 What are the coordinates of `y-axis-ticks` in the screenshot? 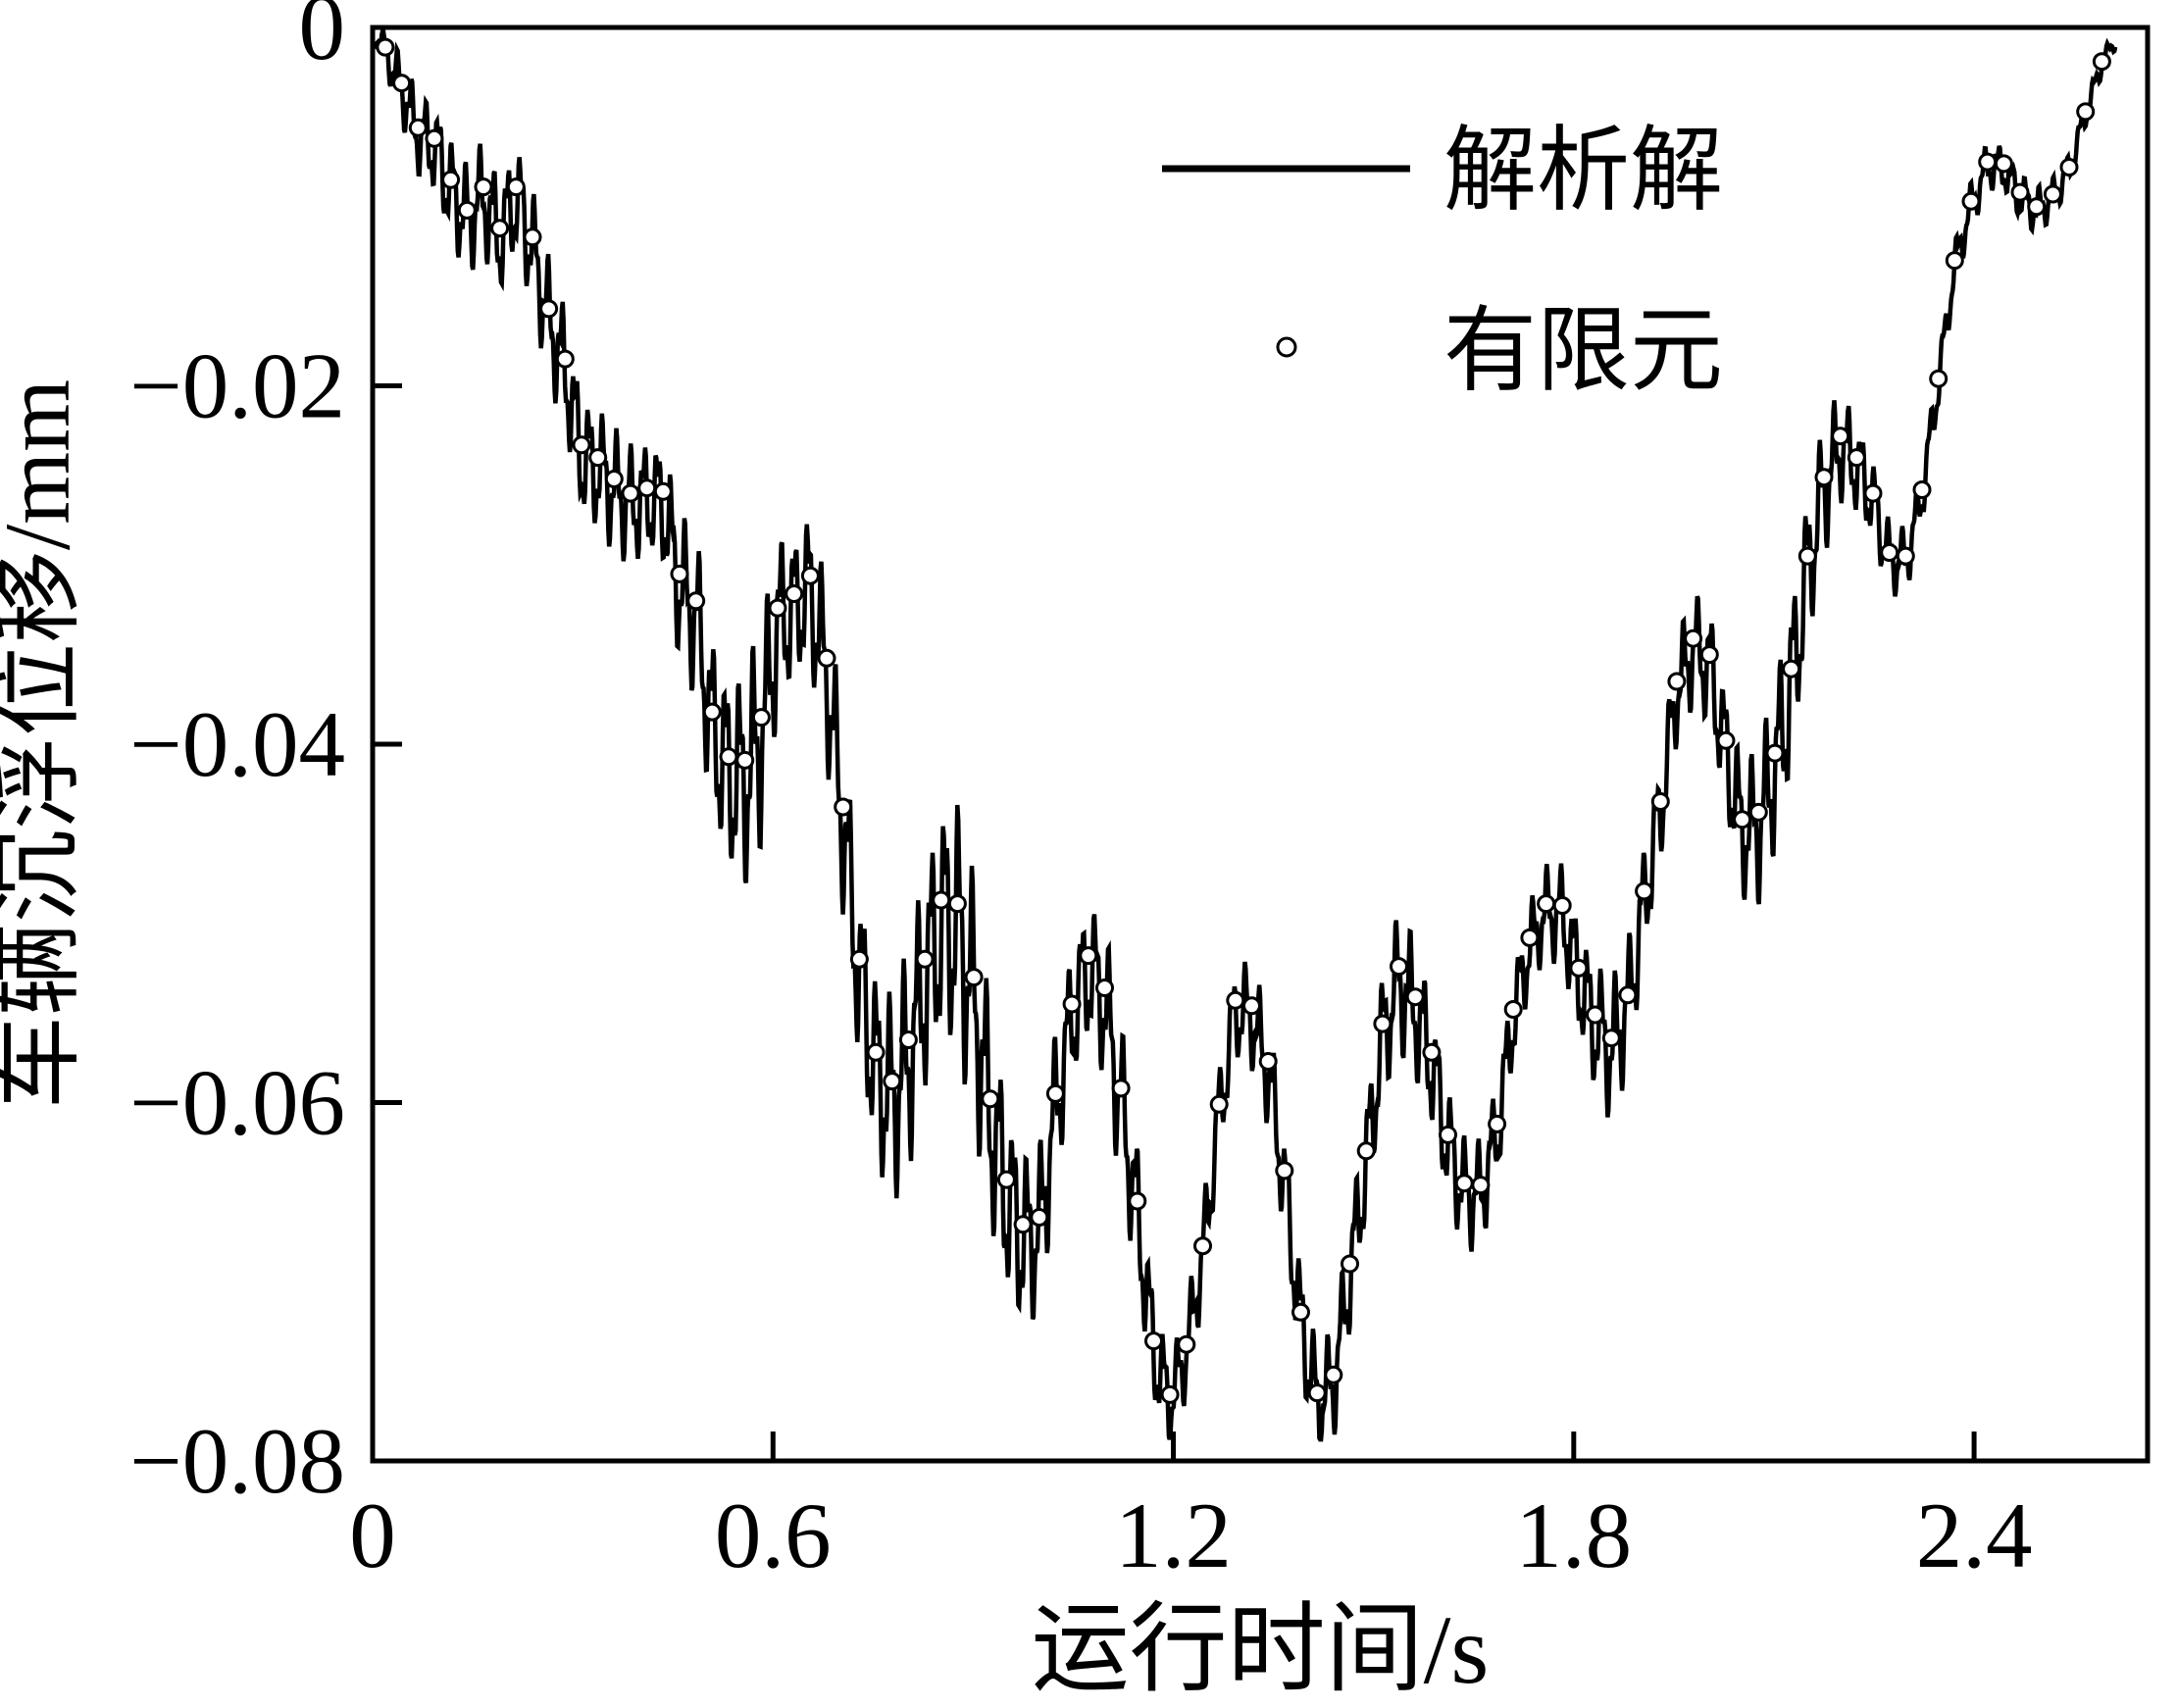 It's located at (387, 744).